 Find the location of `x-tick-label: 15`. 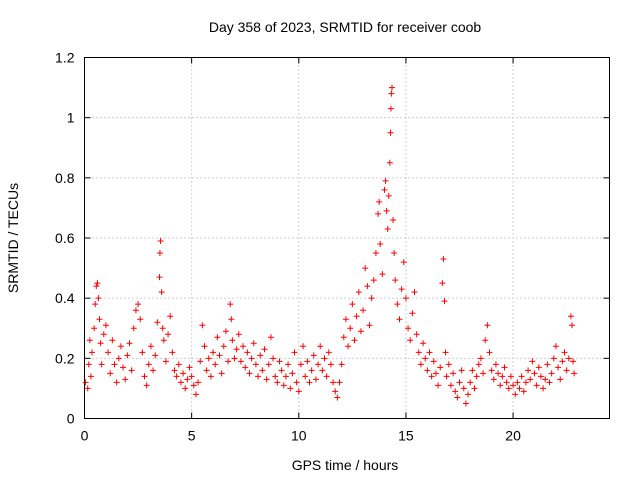

x-tick-label: 15 is located at coordinates (406, 436).